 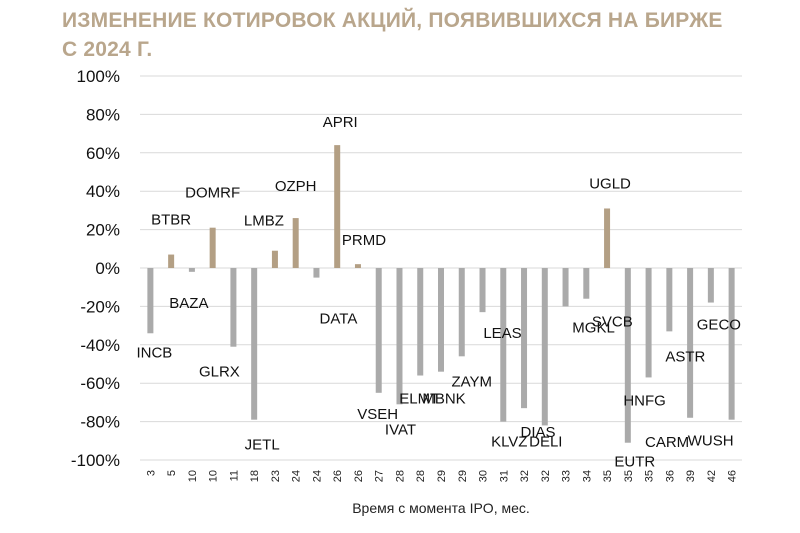 I want to click on bar-domrf, so click(x=212, y=247).